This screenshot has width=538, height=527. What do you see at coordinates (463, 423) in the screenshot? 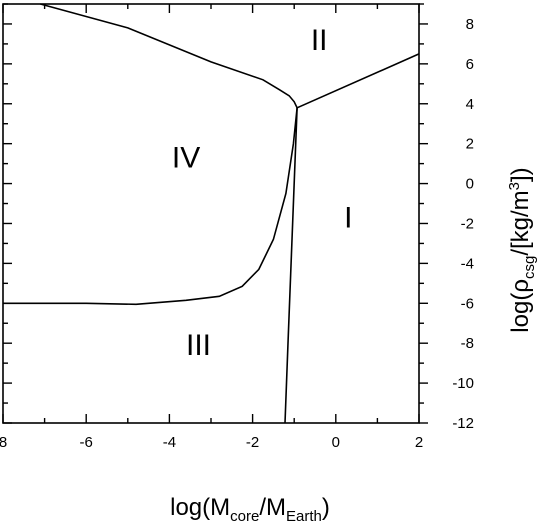
I see `y-tick-label: -12` at bounding box center [463, 423].